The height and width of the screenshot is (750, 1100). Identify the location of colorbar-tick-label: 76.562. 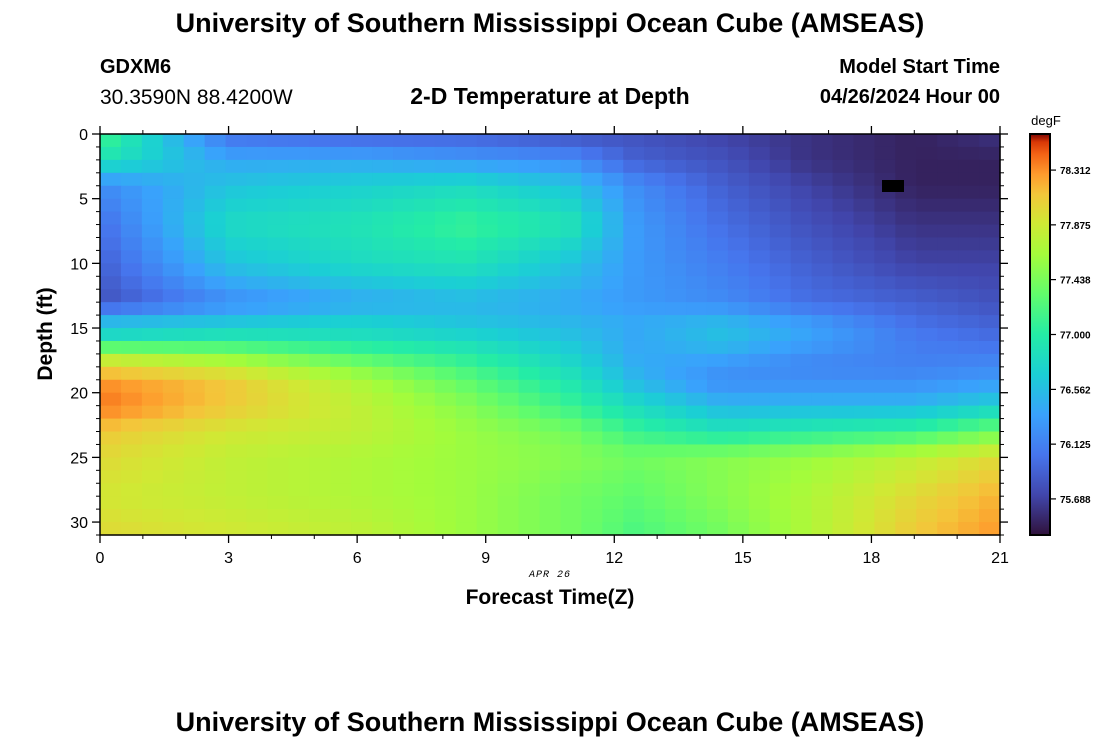
(1075, 390).